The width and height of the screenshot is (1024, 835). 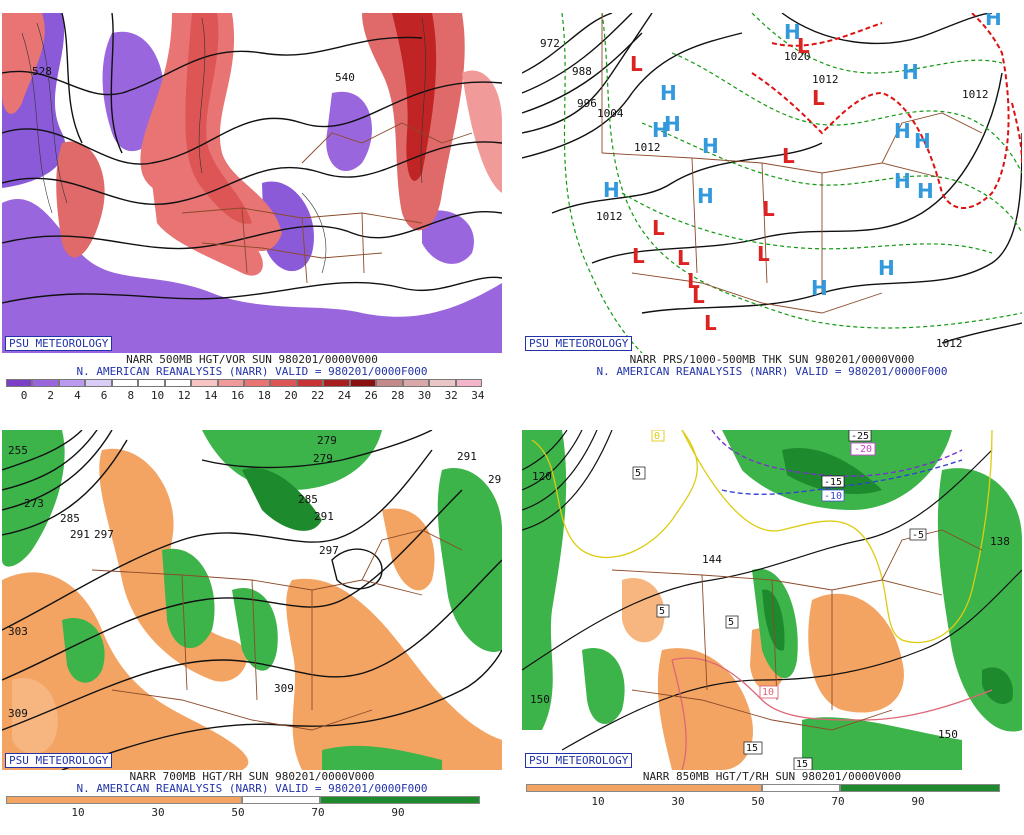 I want to click on isobar-label: 996, so click(x=587, y=103).